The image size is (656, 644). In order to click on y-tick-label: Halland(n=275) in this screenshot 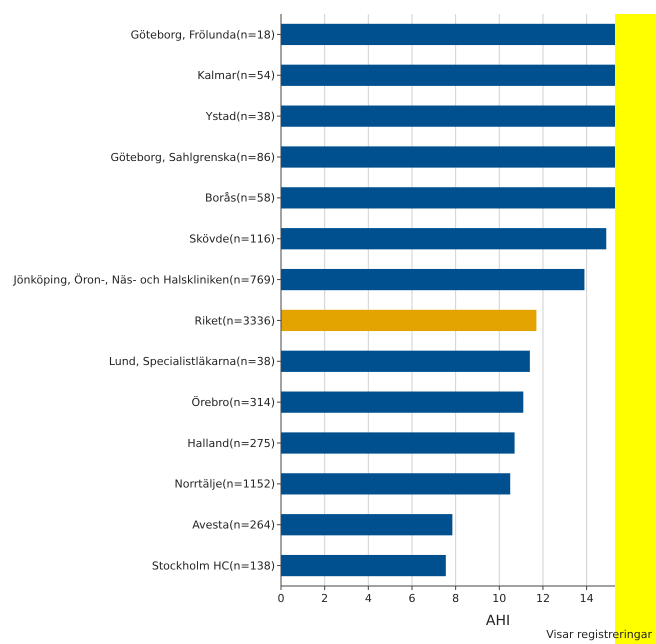, I will do `click(231, 443)`.